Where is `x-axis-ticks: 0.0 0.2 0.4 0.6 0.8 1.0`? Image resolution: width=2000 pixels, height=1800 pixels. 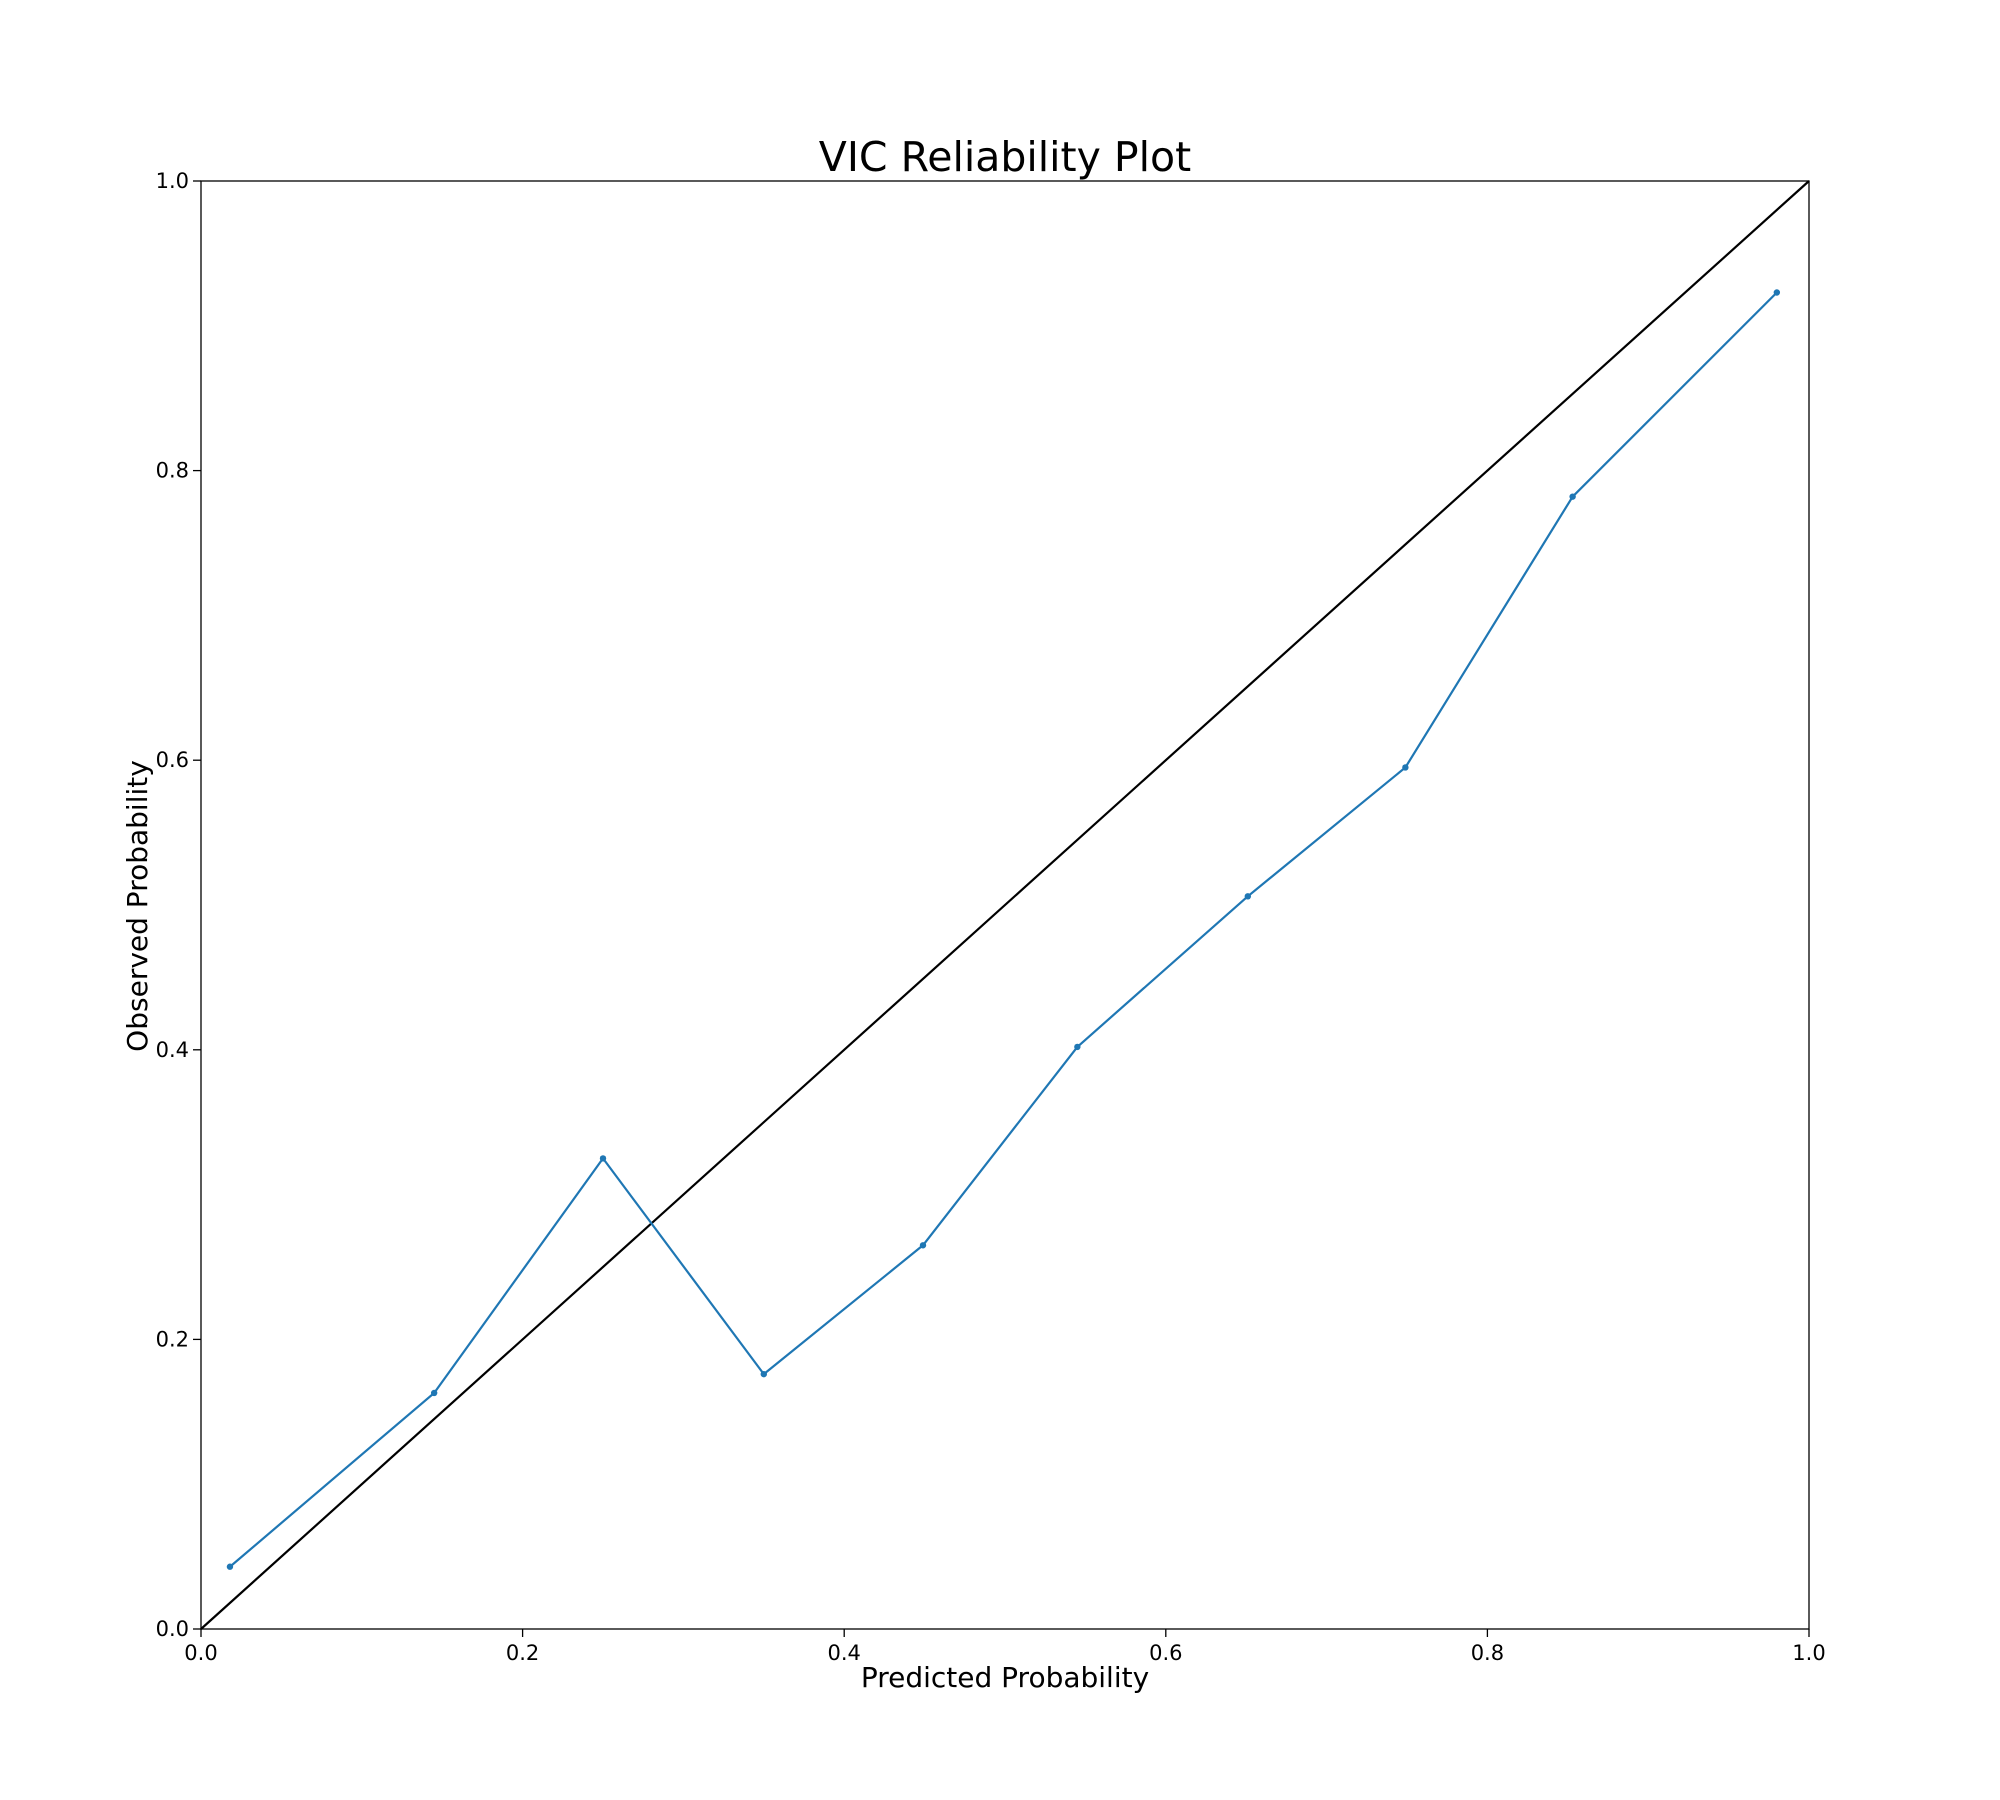
x-axis-ticks: 0.0 0.2 0.4 0.6 0.8 1.0 is located at coordinates (1005, 1647).